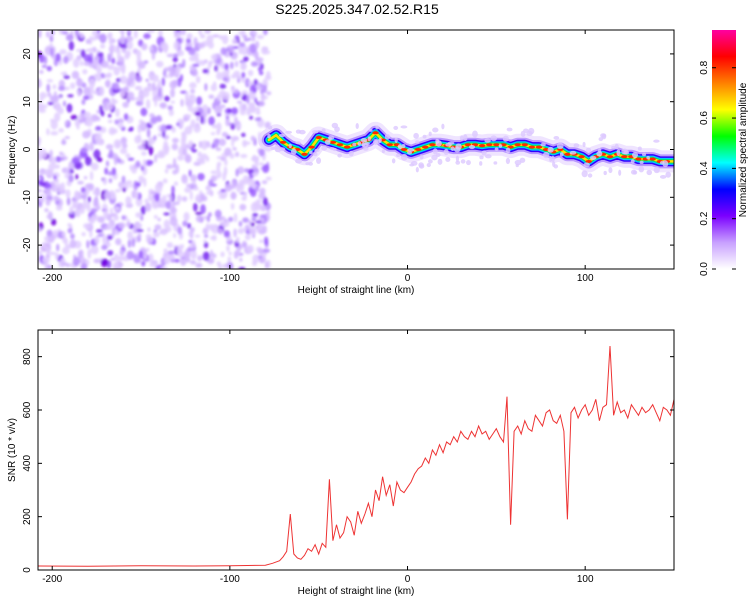 The width and height of the screenshot is (750, 600). What do you see at coordinates (230, 579) in the screenshot?
I see `snr-x-tick-label: -100` at bounding box center [230, 579].